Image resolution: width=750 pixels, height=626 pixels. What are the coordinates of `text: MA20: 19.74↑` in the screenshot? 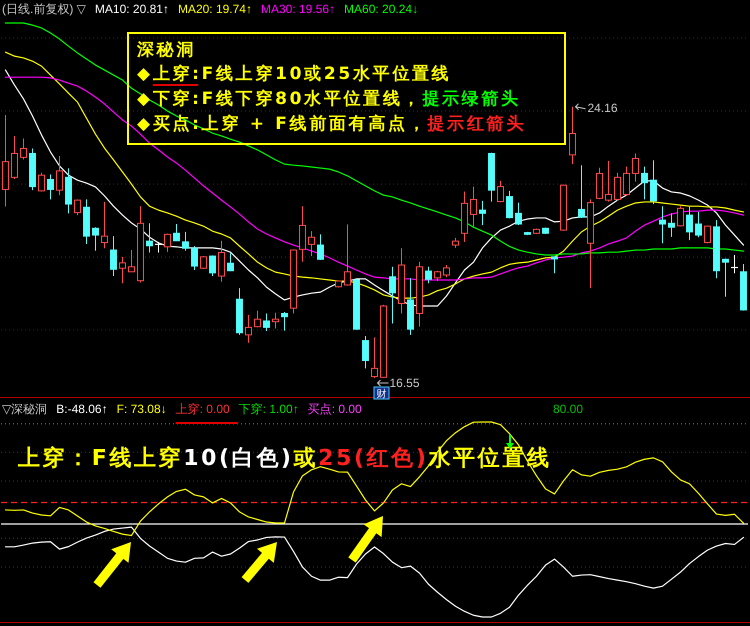 It's located at (215, 9).